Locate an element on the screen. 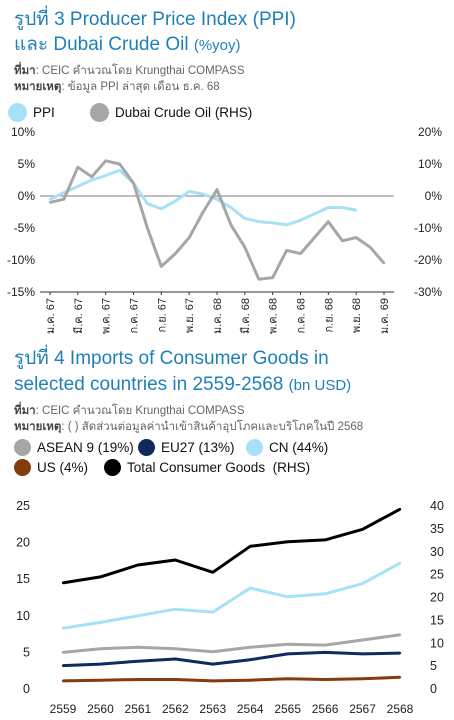  fig3-source-label: ที่มา is located at coordinates (25, 71).